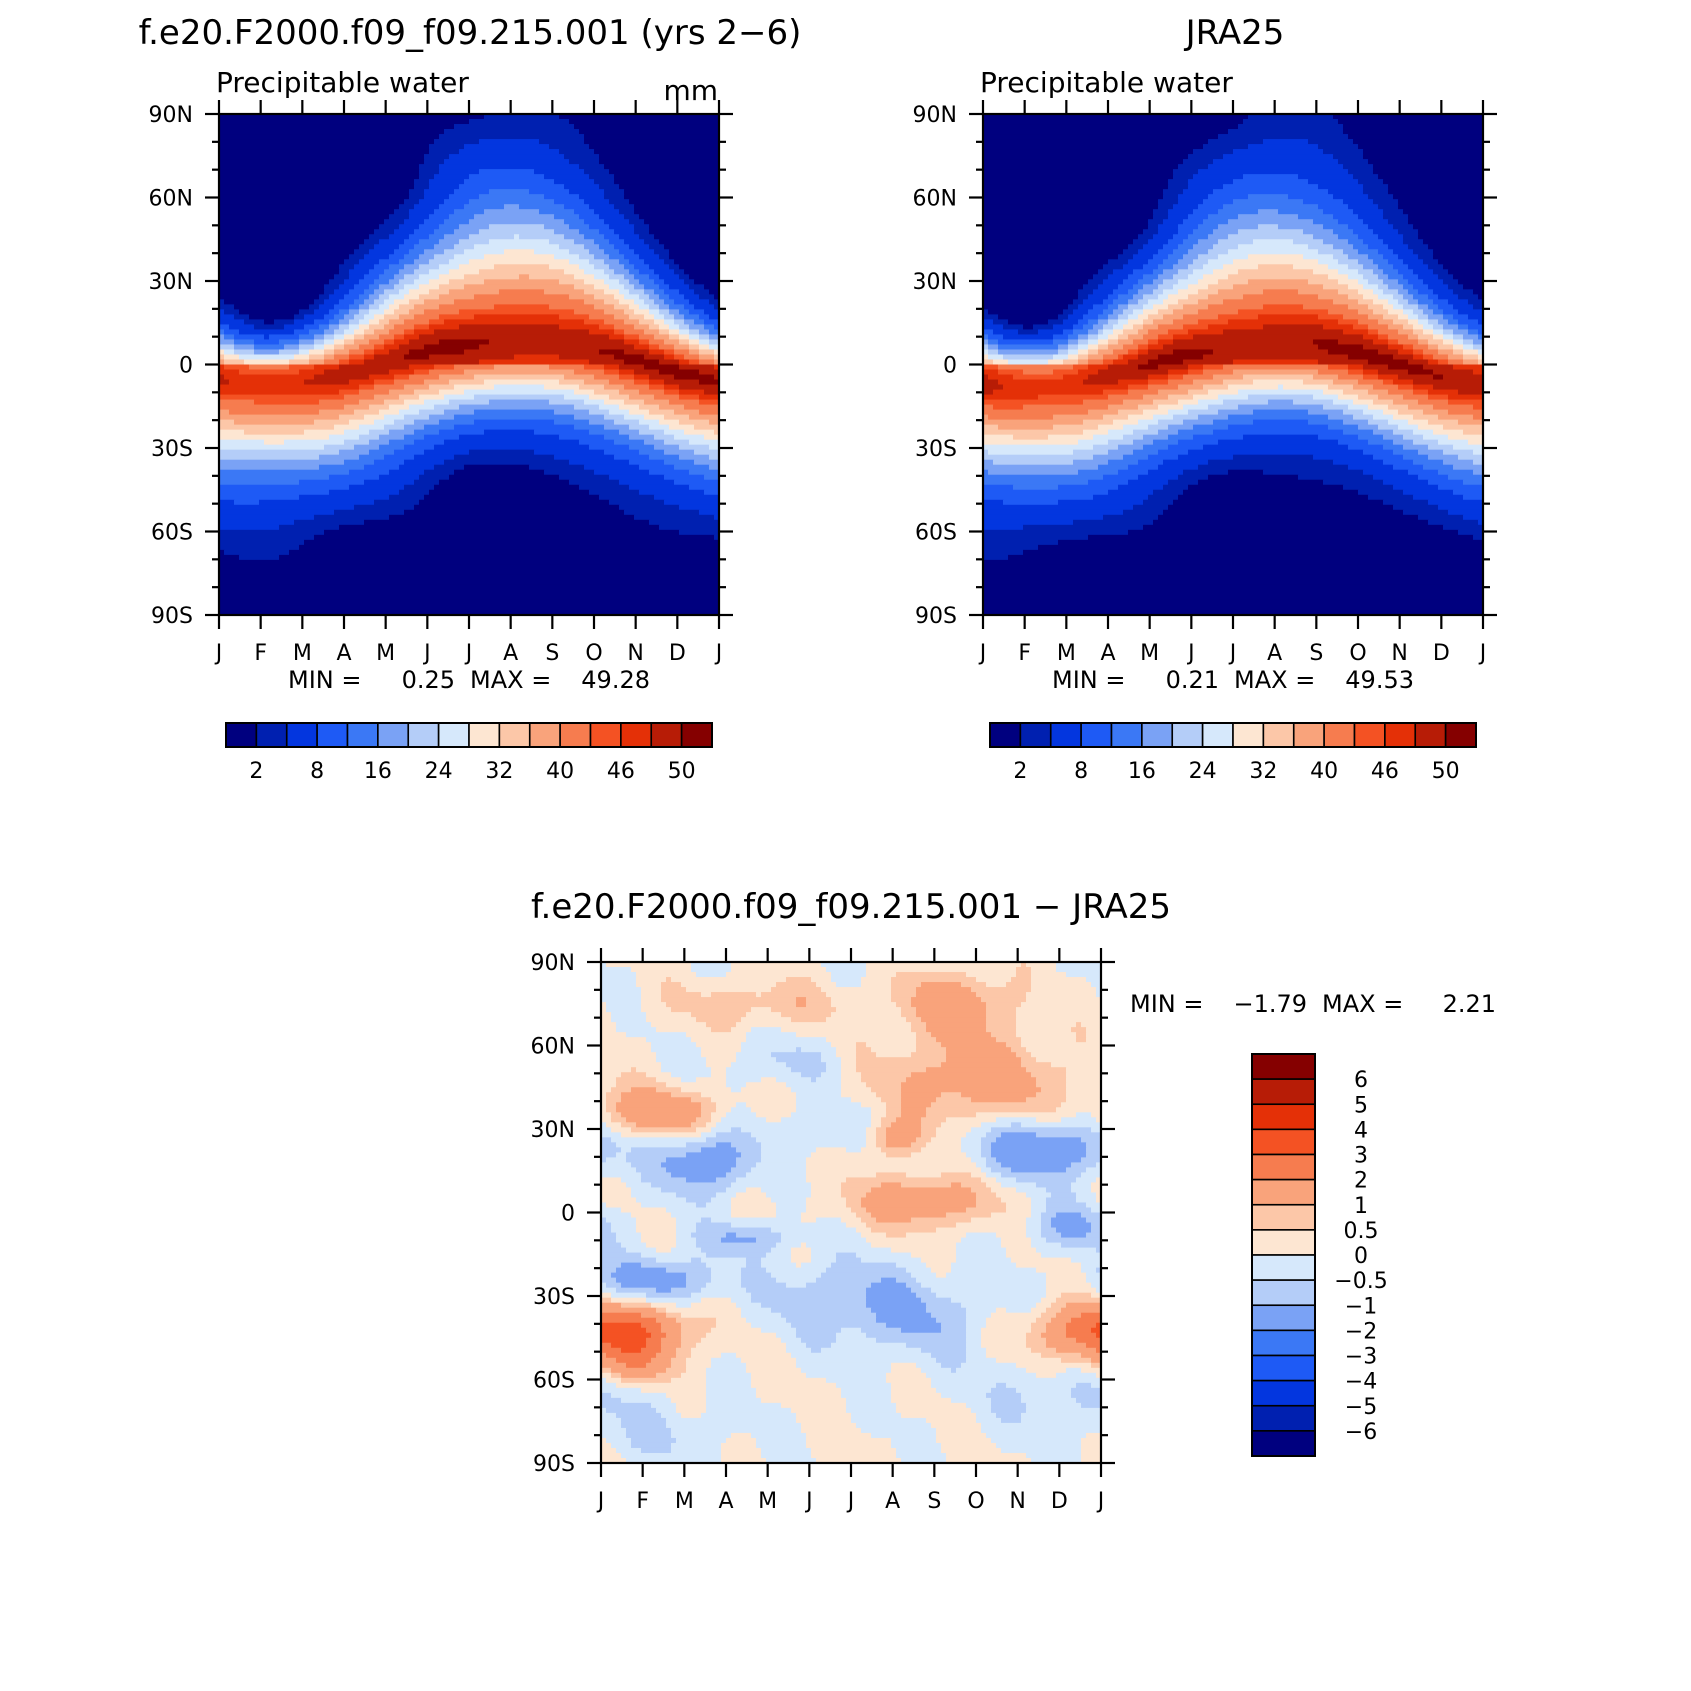 This screenshot has width=1691, height=1691. Describe the element at coordinates (172, 616) in the screenshot. I see `model-y-tick-label: 90S` at that location.